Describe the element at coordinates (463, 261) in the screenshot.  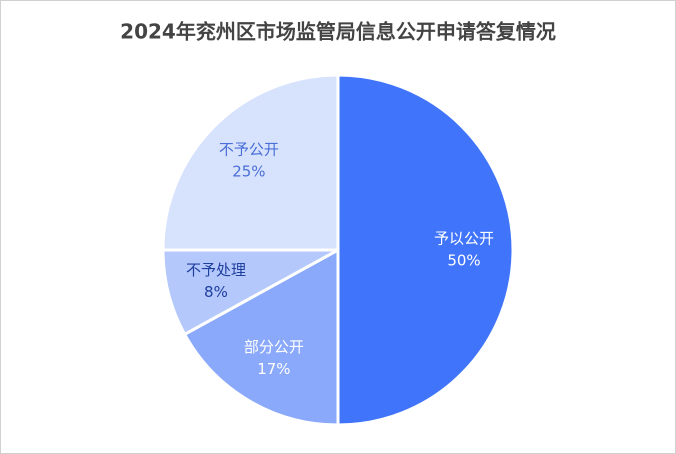
I see `slice-value-label: 50%` at that location.